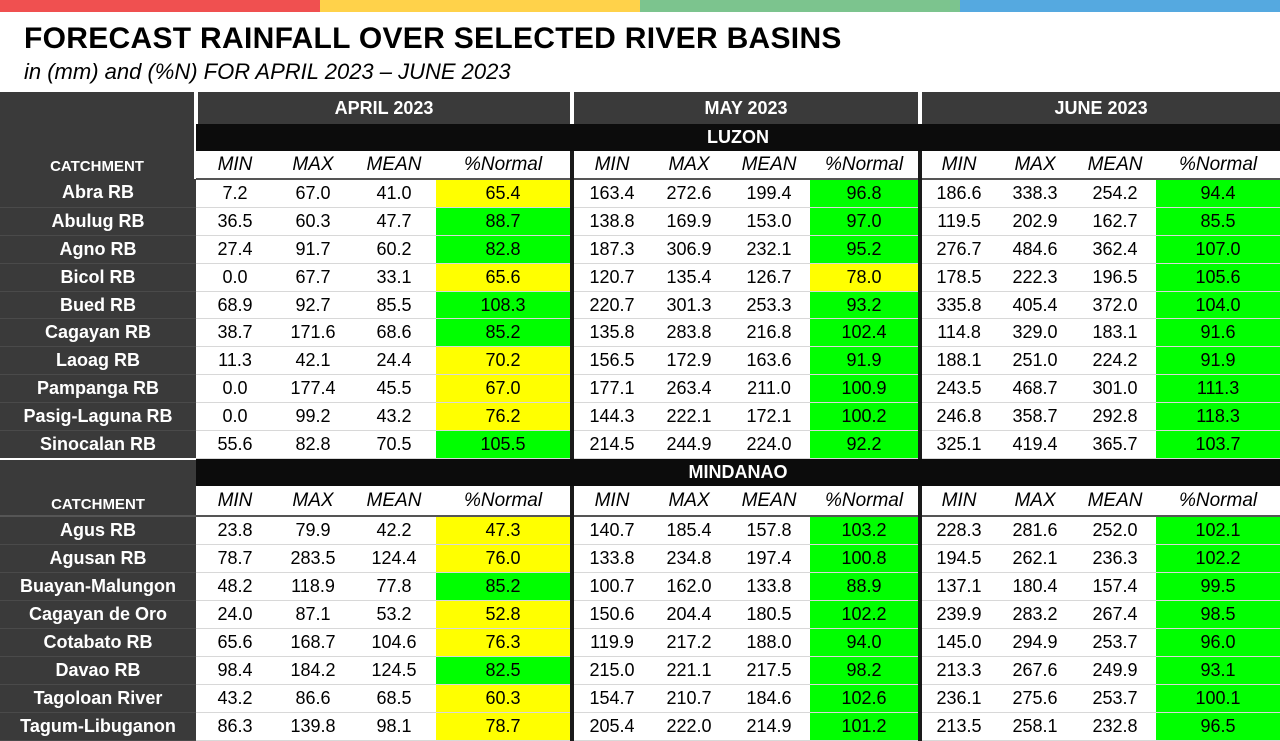 Image resolution: width=1280 pixels, height=741 pixels. What do you see at coordinates (1218, 305) in the screenshot?
I see `percent-normal-cell: 104.0` at bounding box center [1218, 305].